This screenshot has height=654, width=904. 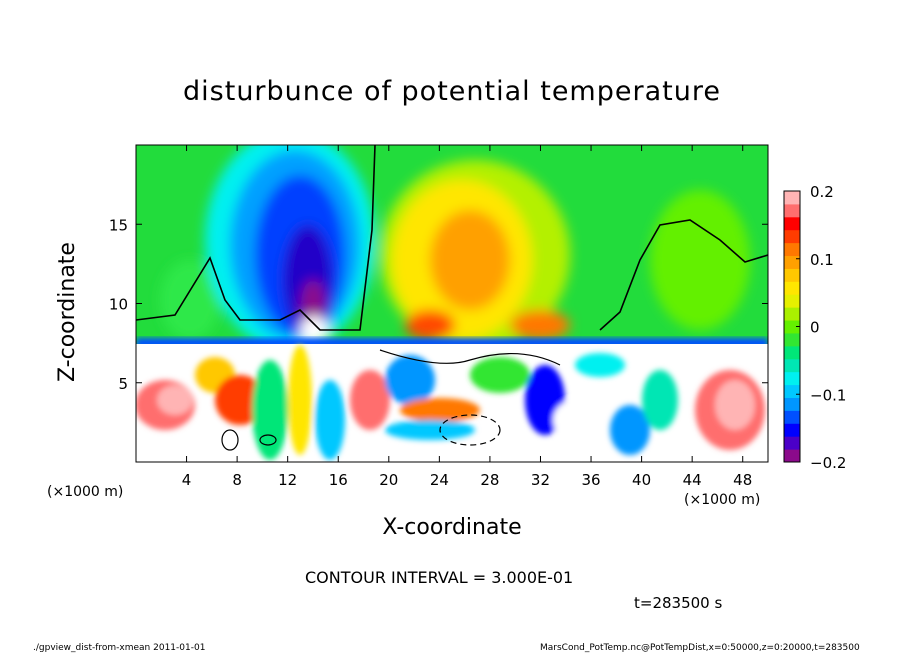 What do you see at coordinates (237, 480) in the screenshot?
I see `x-tick-label: 8` at bounding box center [237, 480].